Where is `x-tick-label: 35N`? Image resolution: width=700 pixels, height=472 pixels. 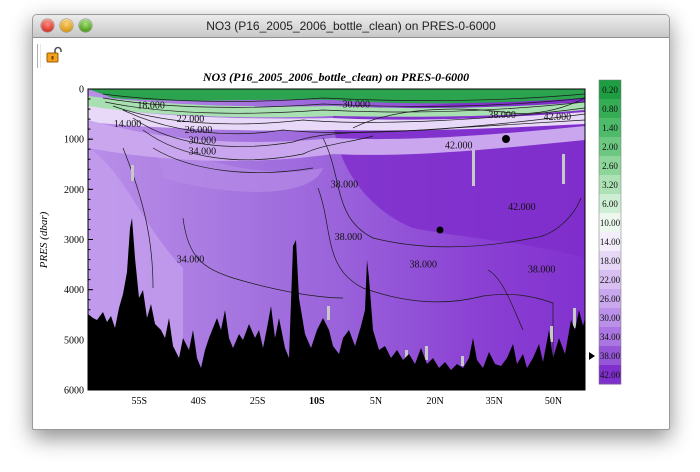
x-tick-label: 35N is located at coordinates (494, 401).